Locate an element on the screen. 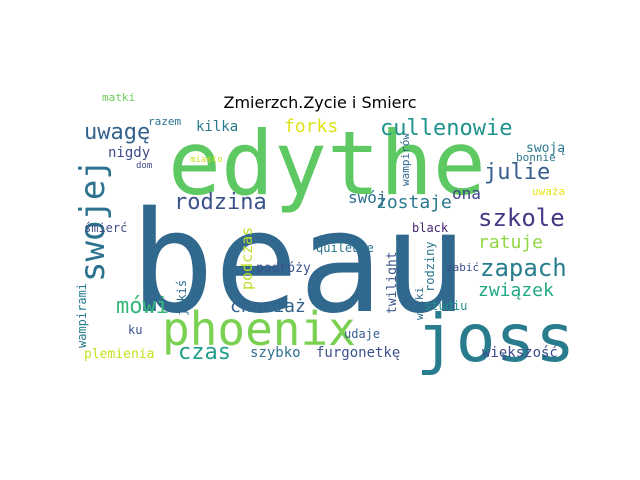  word-julie: julie is located at coordinates (517, 172).